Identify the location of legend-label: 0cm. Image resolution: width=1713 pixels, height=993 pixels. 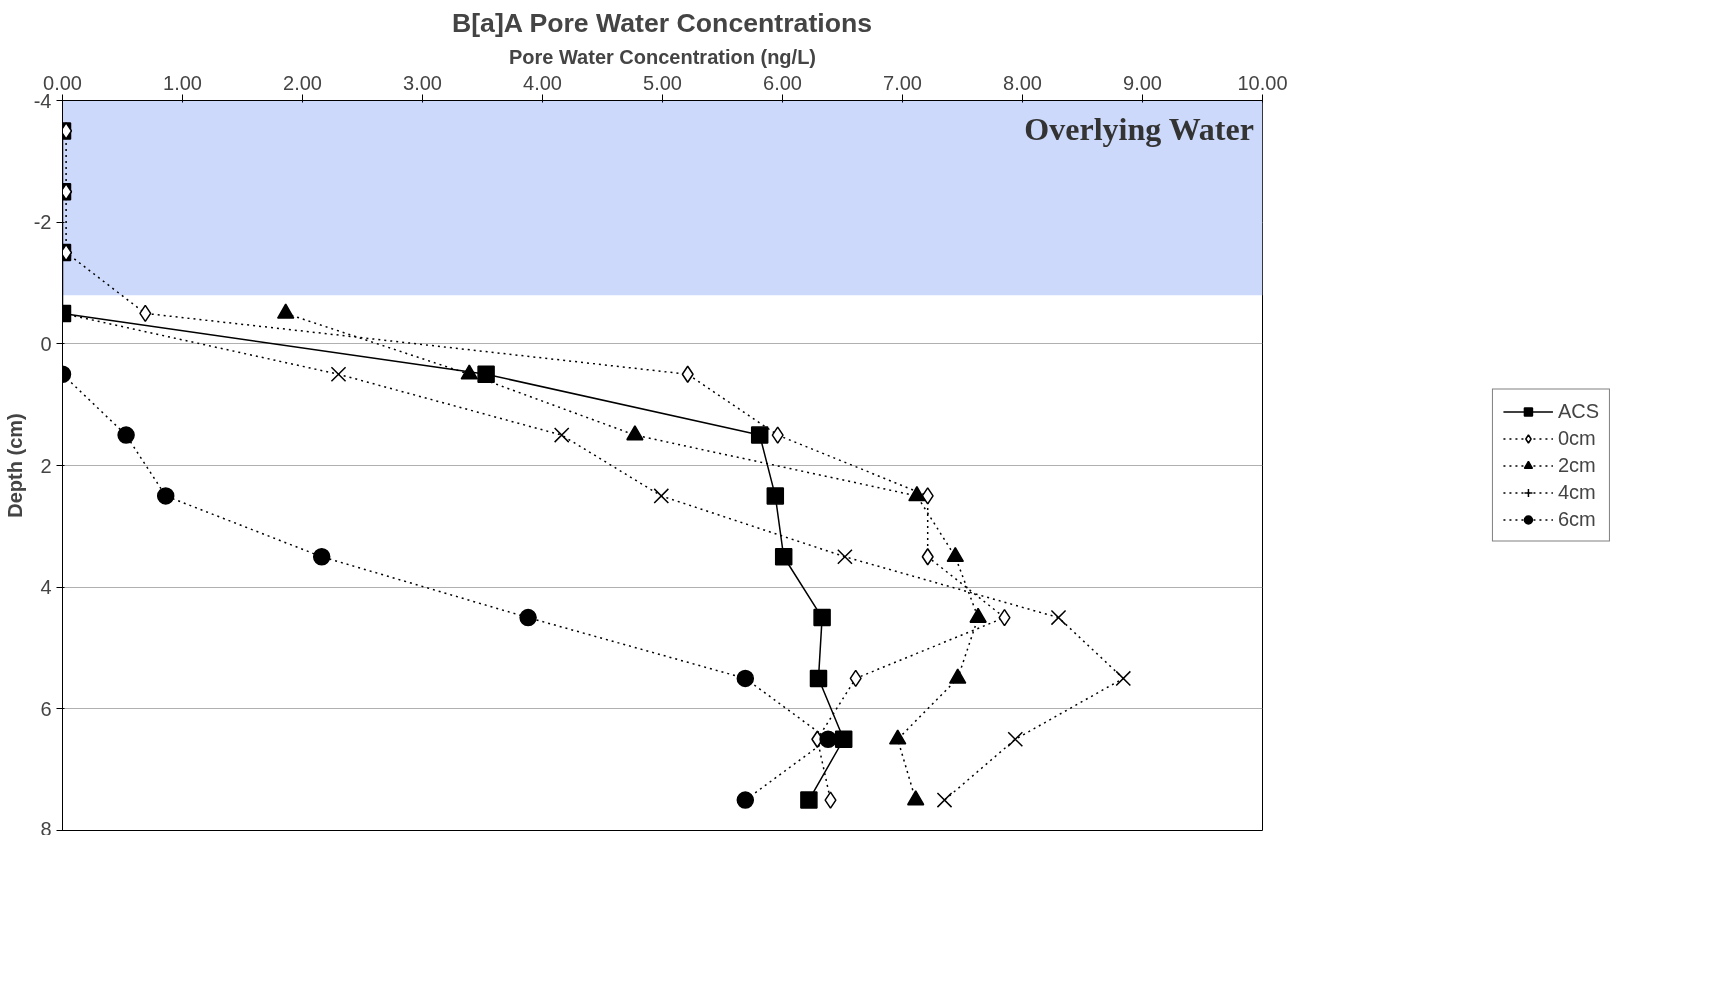
(1576, 438).